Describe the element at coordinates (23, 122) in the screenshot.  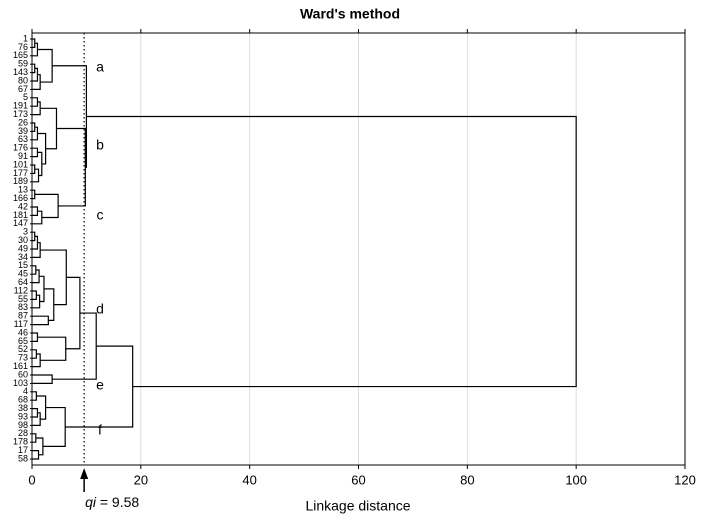
I see `leaf-label: 26` at that location.